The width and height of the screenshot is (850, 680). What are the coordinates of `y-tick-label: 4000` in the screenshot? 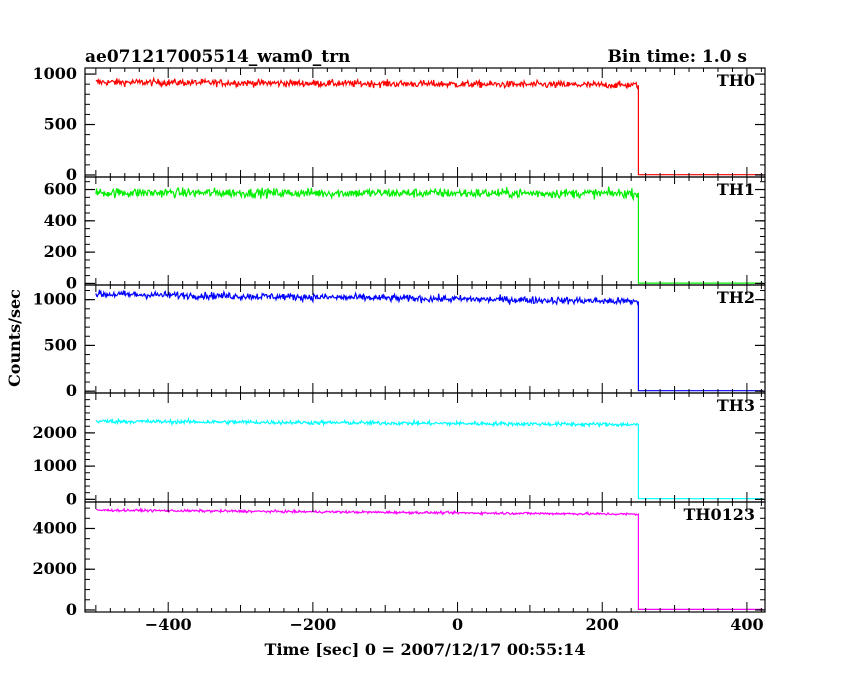 It's located at (54, 527).